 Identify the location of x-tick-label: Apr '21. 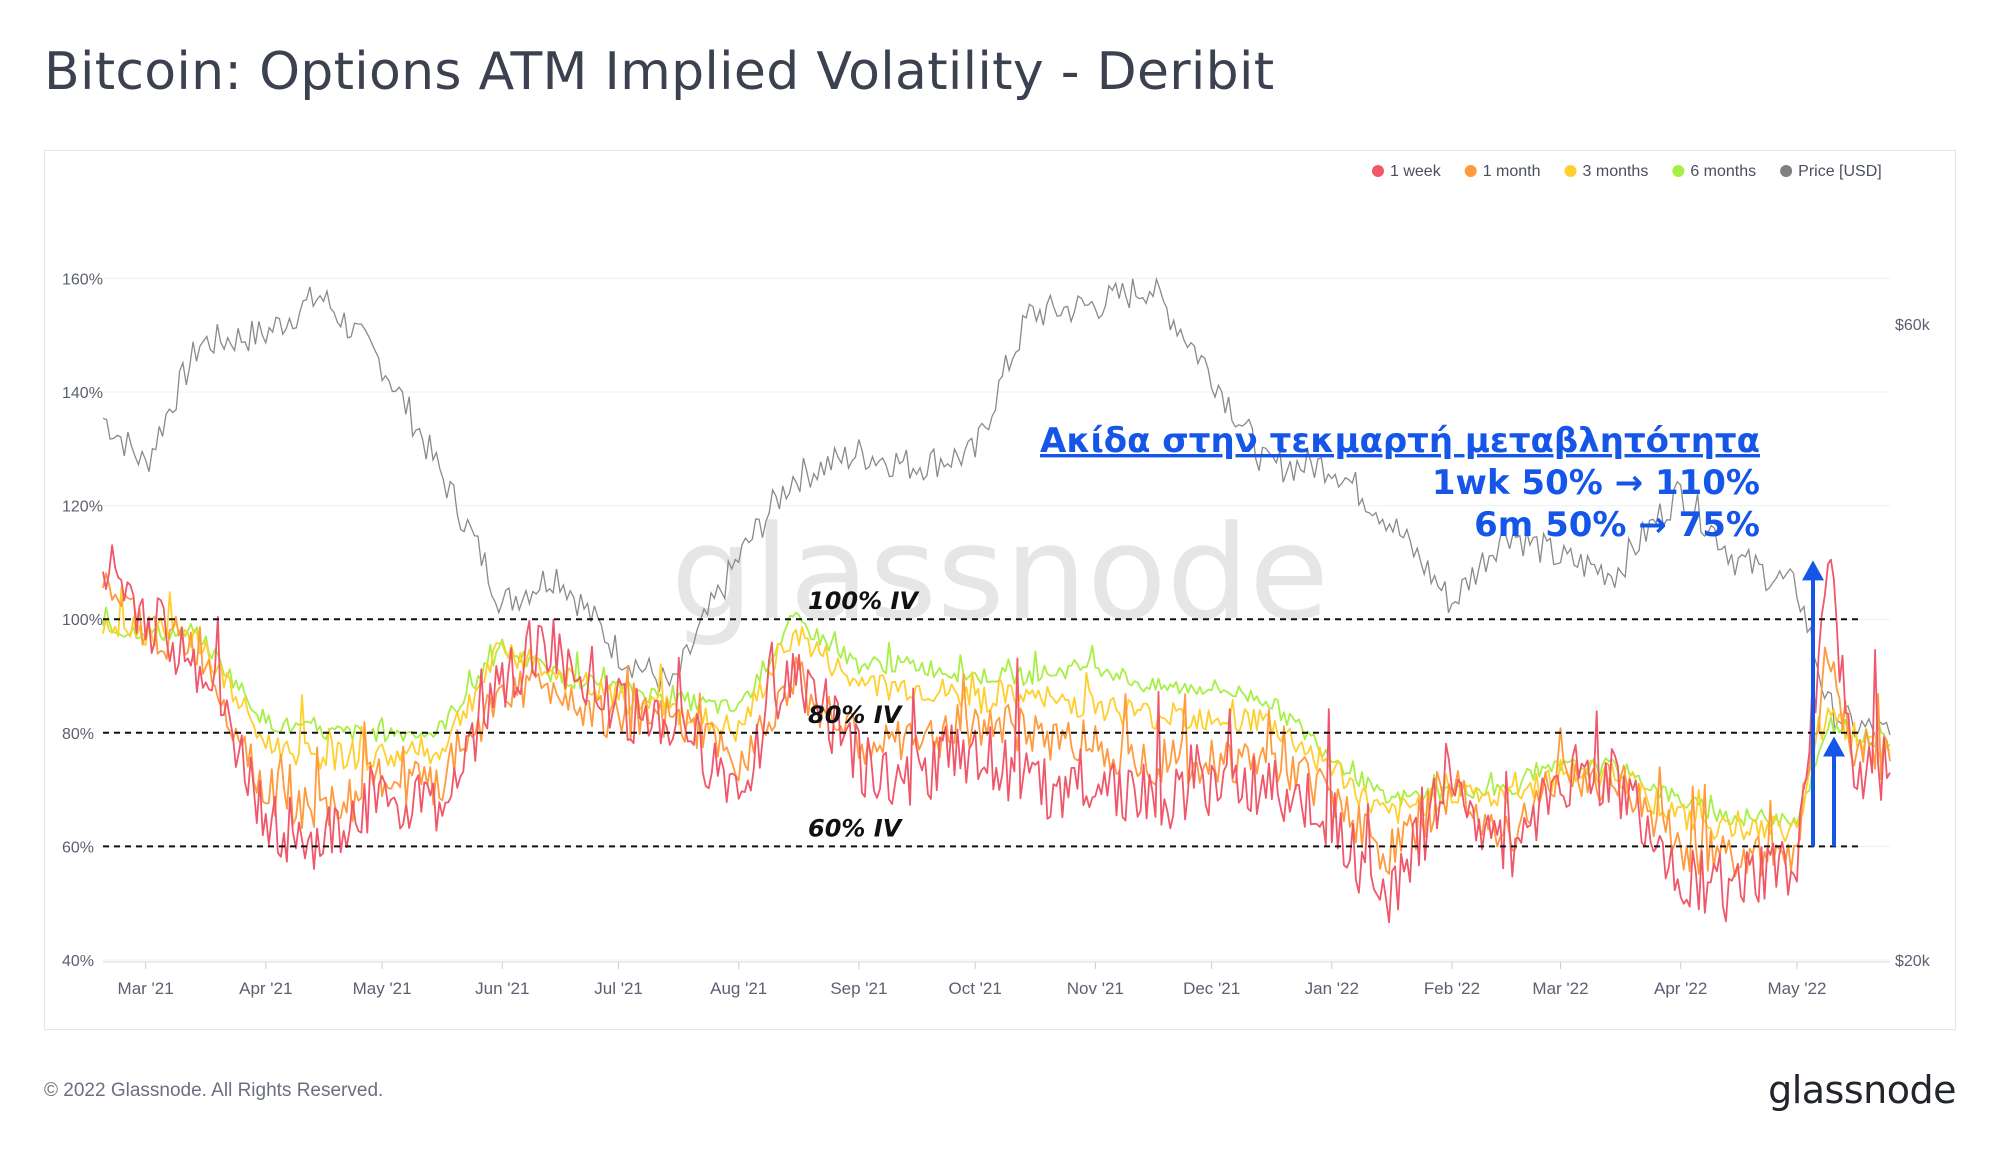
(265, 988).